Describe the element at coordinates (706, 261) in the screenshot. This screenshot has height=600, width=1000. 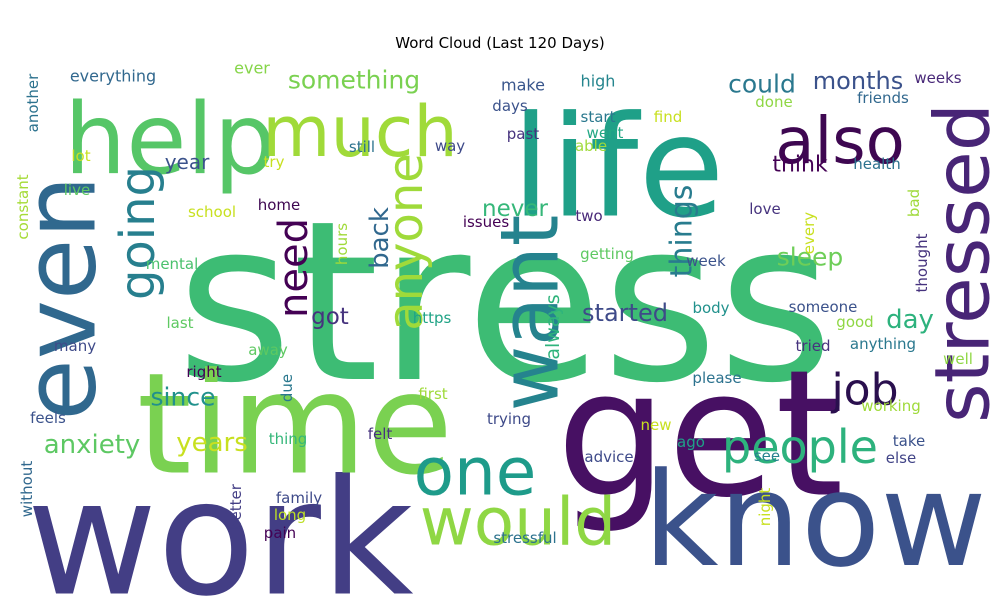
I see `word-week: week` at that location.